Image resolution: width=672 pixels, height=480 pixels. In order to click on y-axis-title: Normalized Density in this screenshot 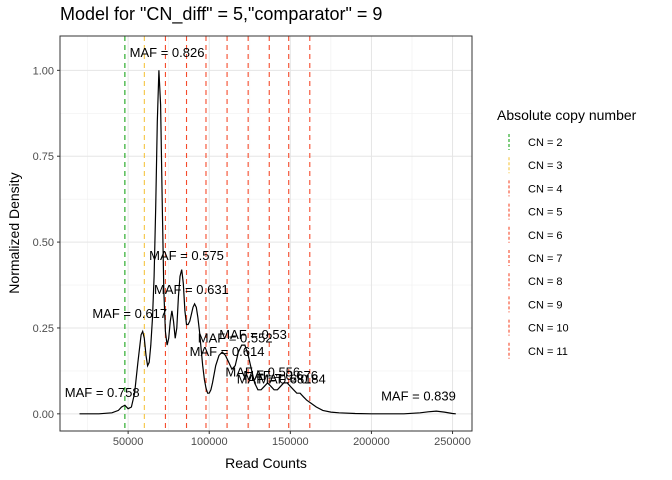, I will do `click(14, 232)`.